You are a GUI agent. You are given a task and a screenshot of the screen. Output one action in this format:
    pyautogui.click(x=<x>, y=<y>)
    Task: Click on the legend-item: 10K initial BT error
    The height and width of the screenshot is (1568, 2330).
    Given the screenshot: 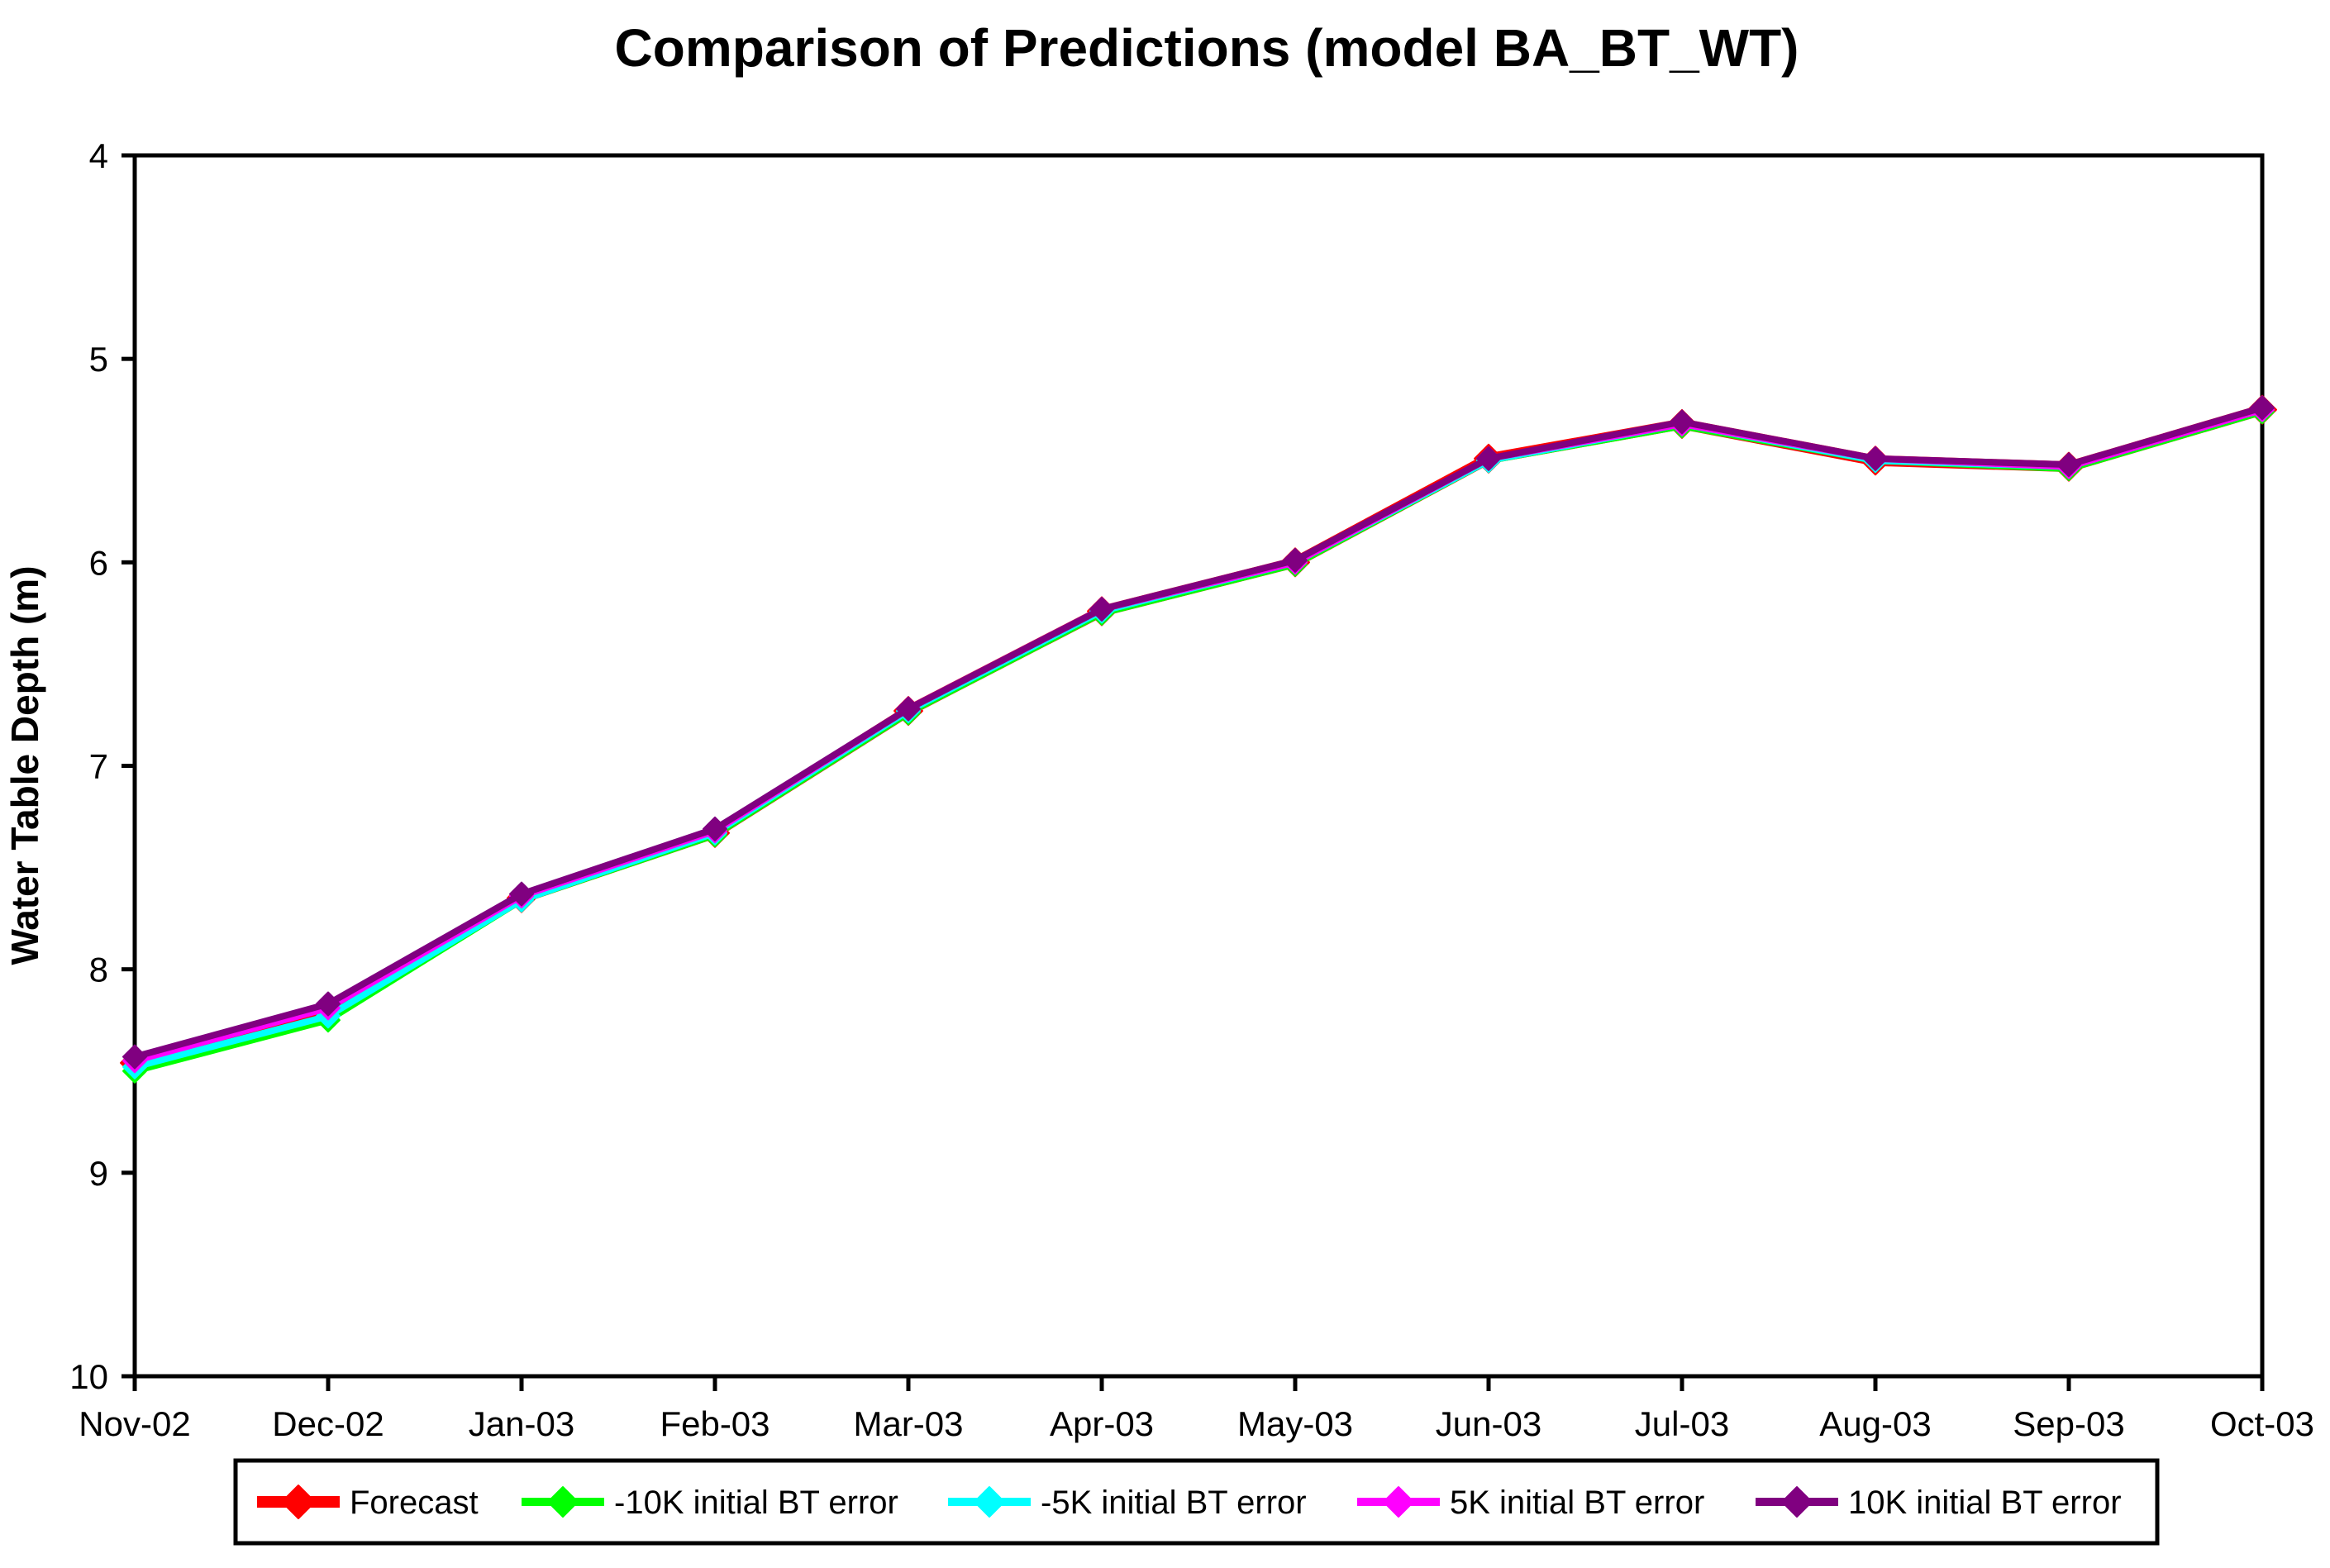 What is the action you would take?
    pyautogui.click(x=1939, y=1503)
    